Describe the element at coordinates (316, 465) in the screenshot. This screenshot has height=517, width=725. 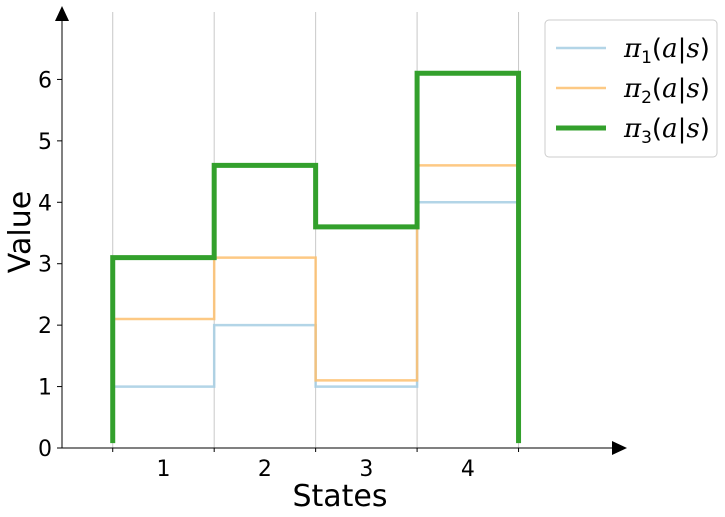
I see `x-ticks: 1 2 3 4` at that location.